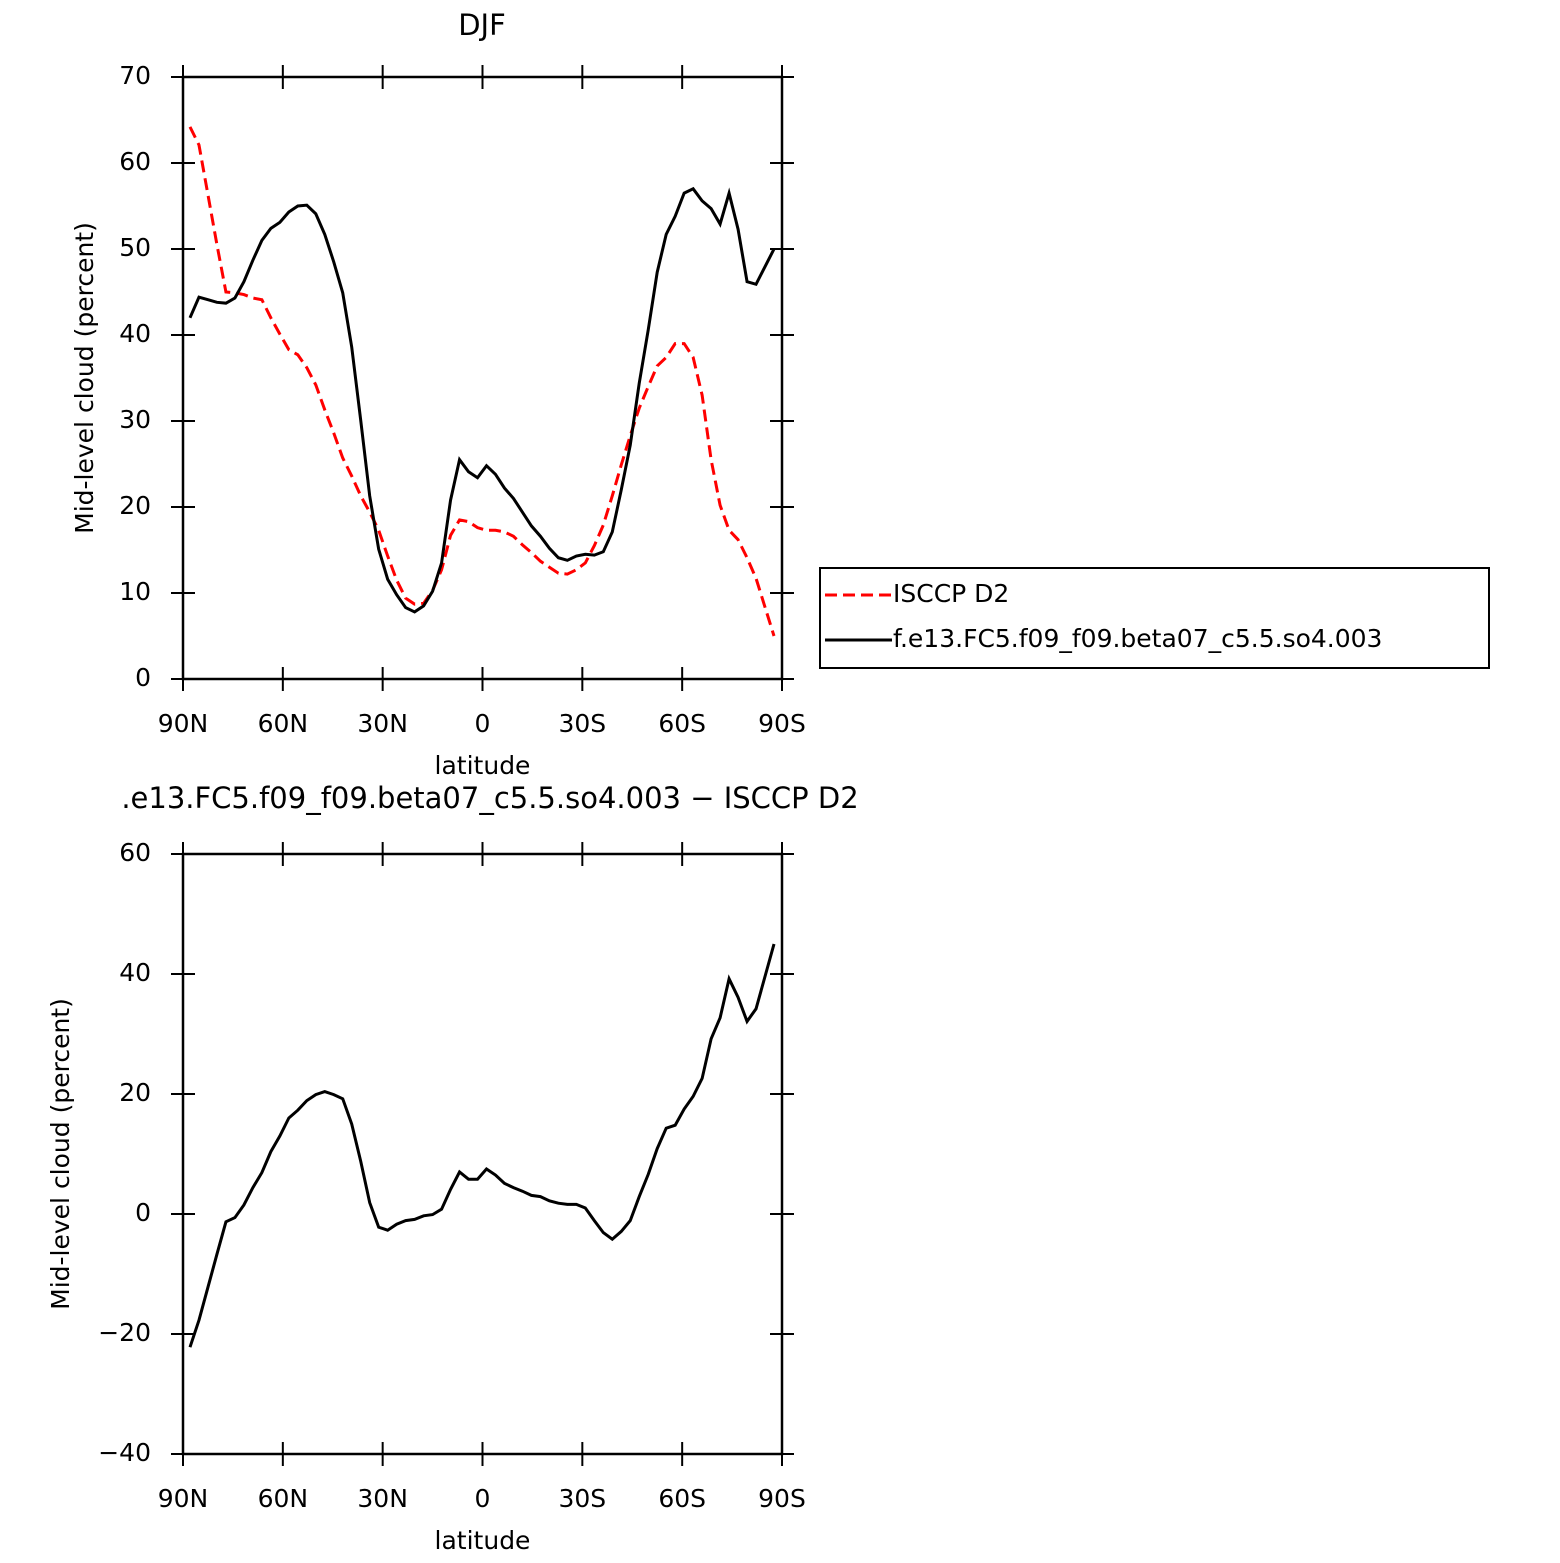  Describe the element at coordinates (124, 1452) in the screenshot. I see `y-tick-label: −40` at that location.